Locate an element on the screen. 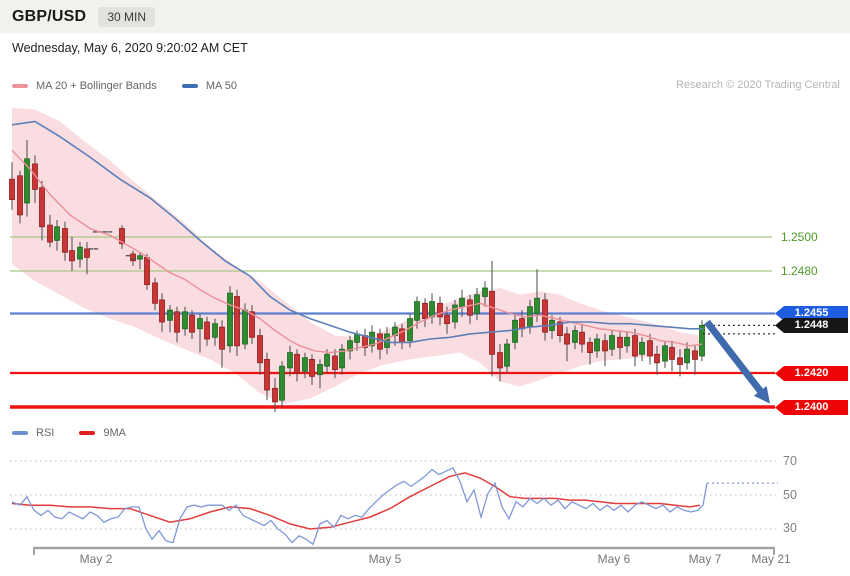  rsi-axis-label-70: 70 is located at coordinates (790, 461).